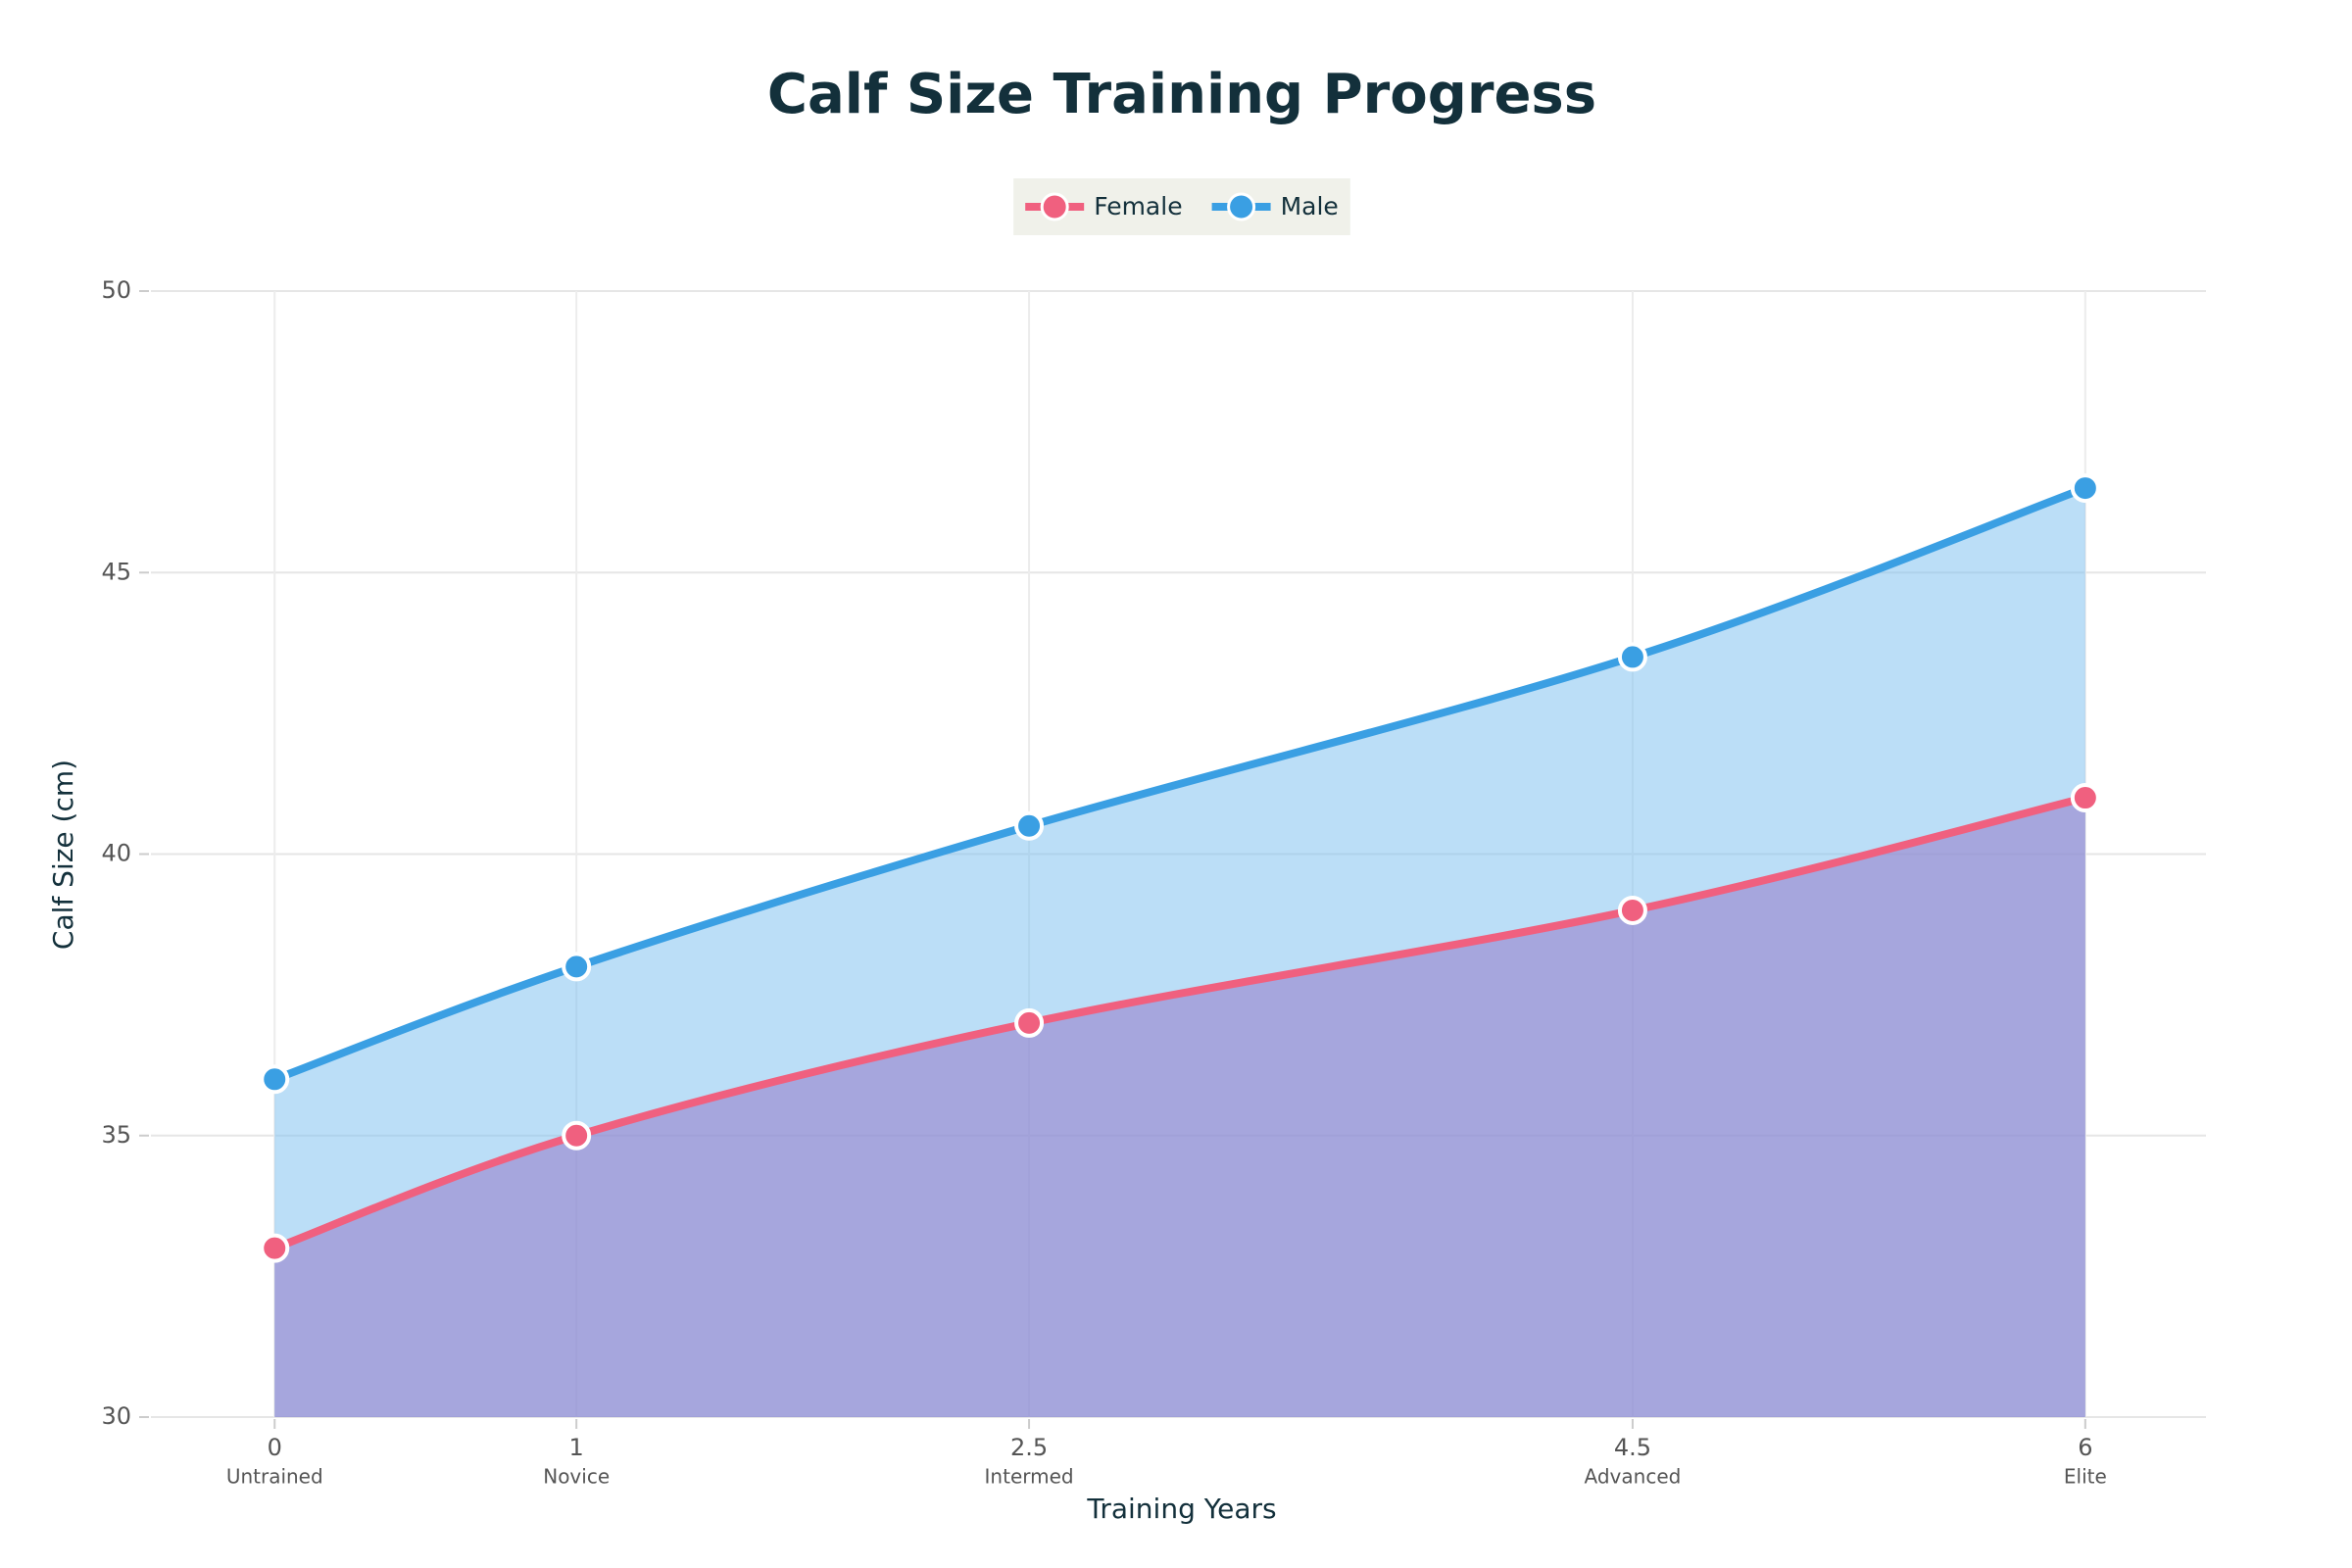 The height and width of the screenshot is (1568, 2352). What do you see at coordinates (2085, 1477) in the screenshot?
I see `x-tick-sublabel: Elite` at bounding box center [2085, 1477].